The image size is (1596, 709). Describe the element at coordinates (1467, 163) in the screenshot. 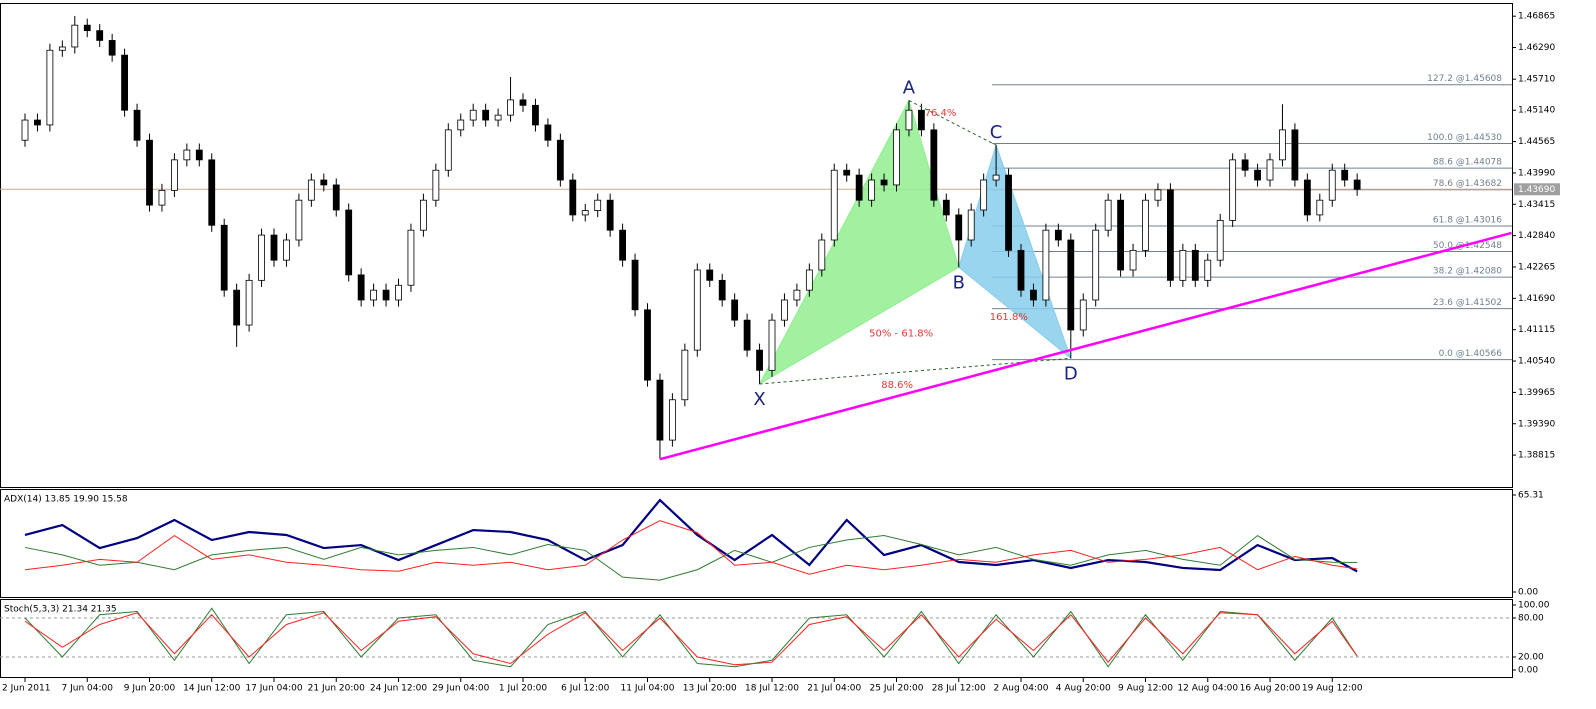

I see `fib-label: 88.6 @1.44078` at that location.